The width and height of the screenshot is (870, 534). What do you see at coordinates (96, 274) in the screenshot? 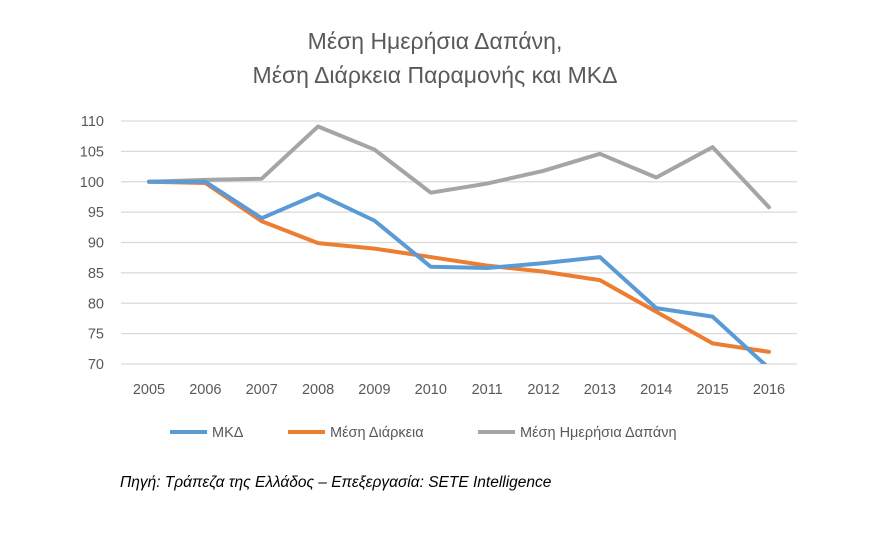
I see `y-tick-label: 85` at bounding box center [96, 274].